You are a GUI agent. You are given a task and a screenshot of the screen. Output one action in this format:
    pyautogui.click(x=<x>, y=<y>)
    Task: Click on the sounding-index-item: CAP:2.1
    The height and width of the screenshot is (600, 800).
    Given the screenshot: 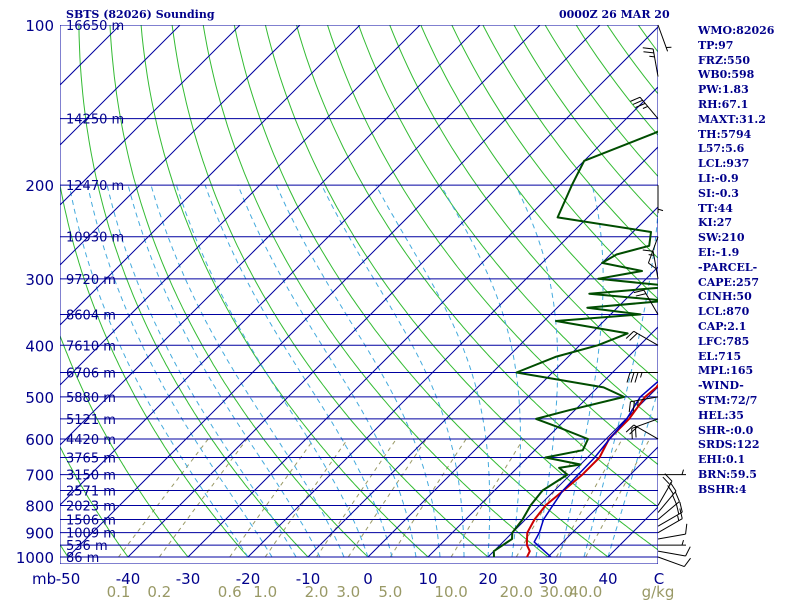 What is the action you would take?
    pyautogui.click(x=722, y=326)
    